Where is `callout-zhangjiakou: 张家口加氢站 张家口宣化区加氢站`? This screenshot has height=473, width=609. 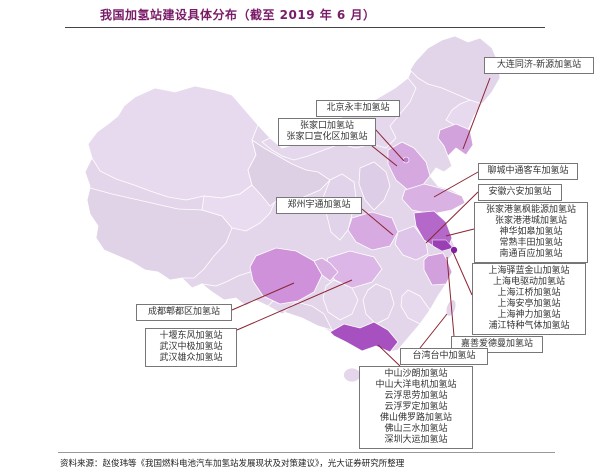
callout-zhangjiakou: 张家口加氢站 张家口宣化区加氢站 is located at coordinates (327, 132).